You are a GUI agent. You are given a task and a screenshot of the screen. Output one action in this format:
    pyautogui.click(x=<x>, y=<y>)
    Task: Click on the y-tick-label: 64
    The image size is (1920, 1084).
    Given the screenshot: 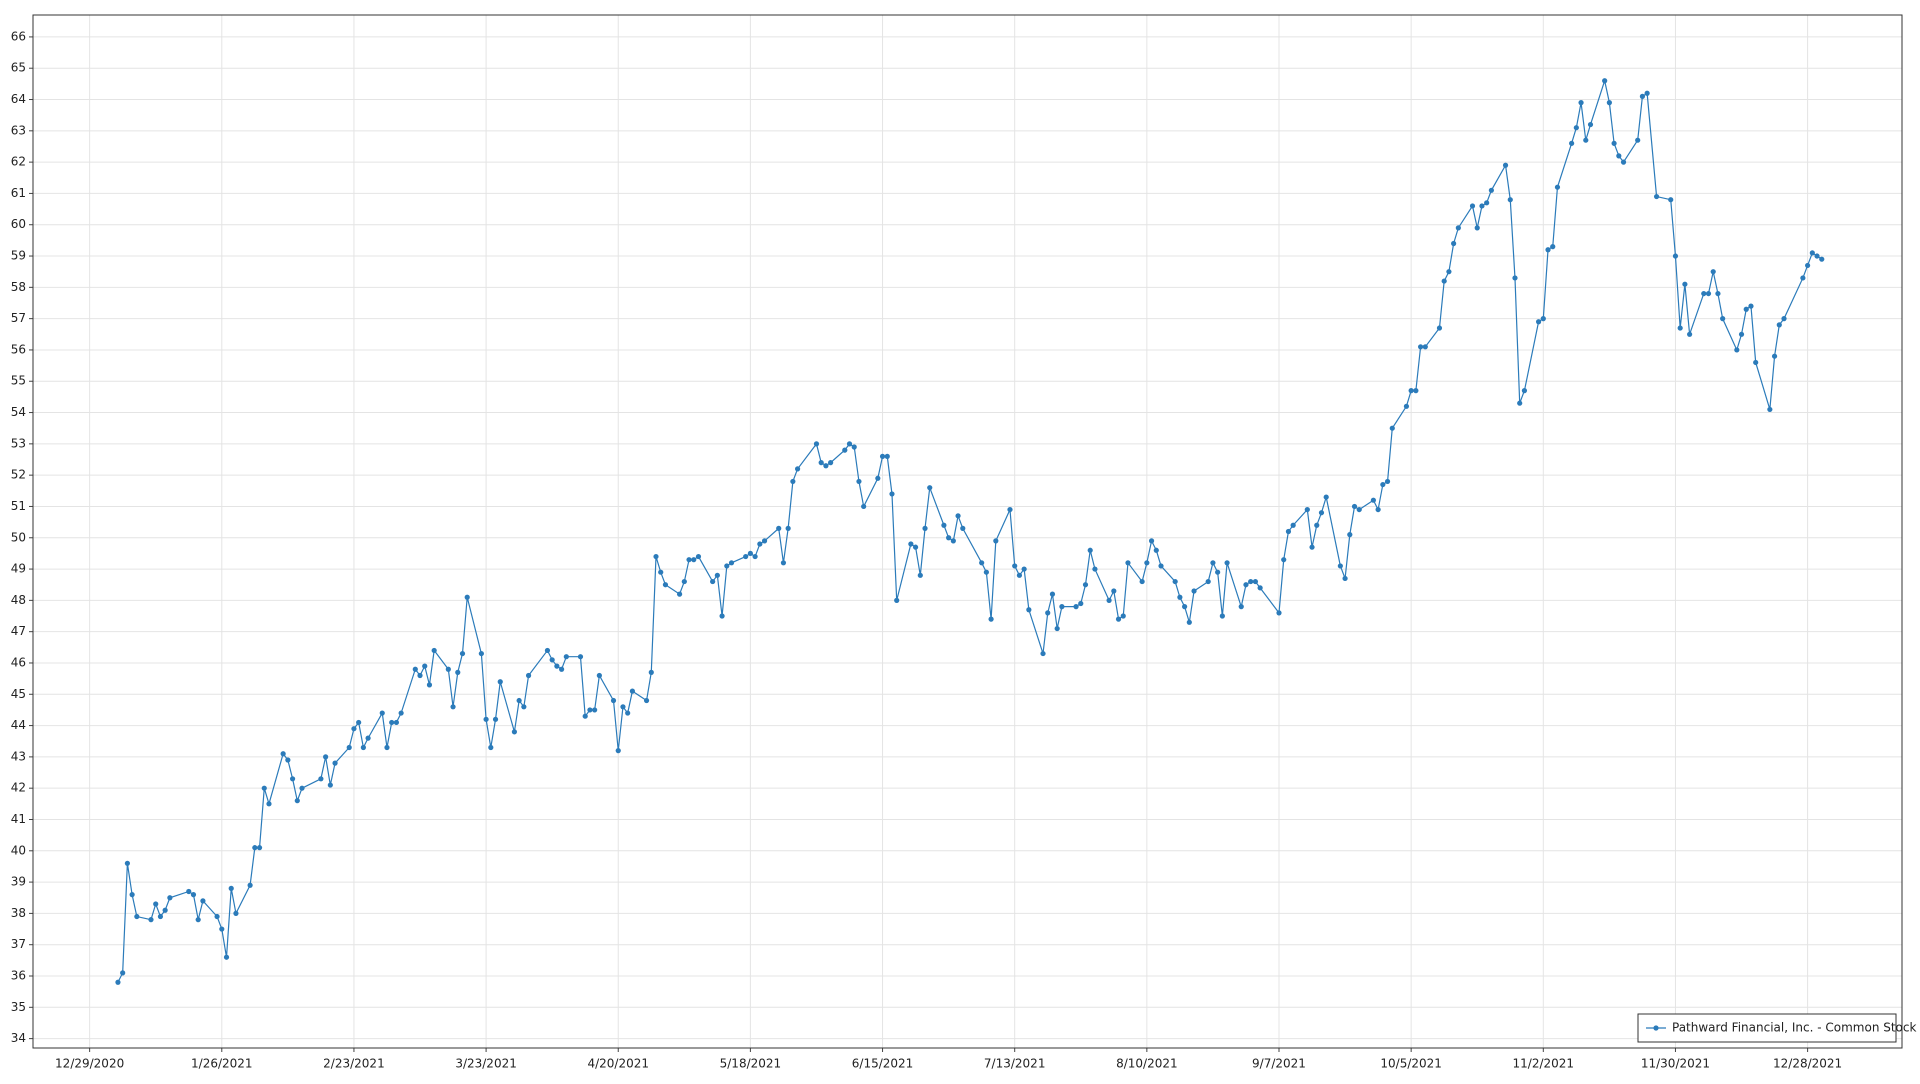 What is the action you would take?
    pyautogui.click(x=18, y=99)
    